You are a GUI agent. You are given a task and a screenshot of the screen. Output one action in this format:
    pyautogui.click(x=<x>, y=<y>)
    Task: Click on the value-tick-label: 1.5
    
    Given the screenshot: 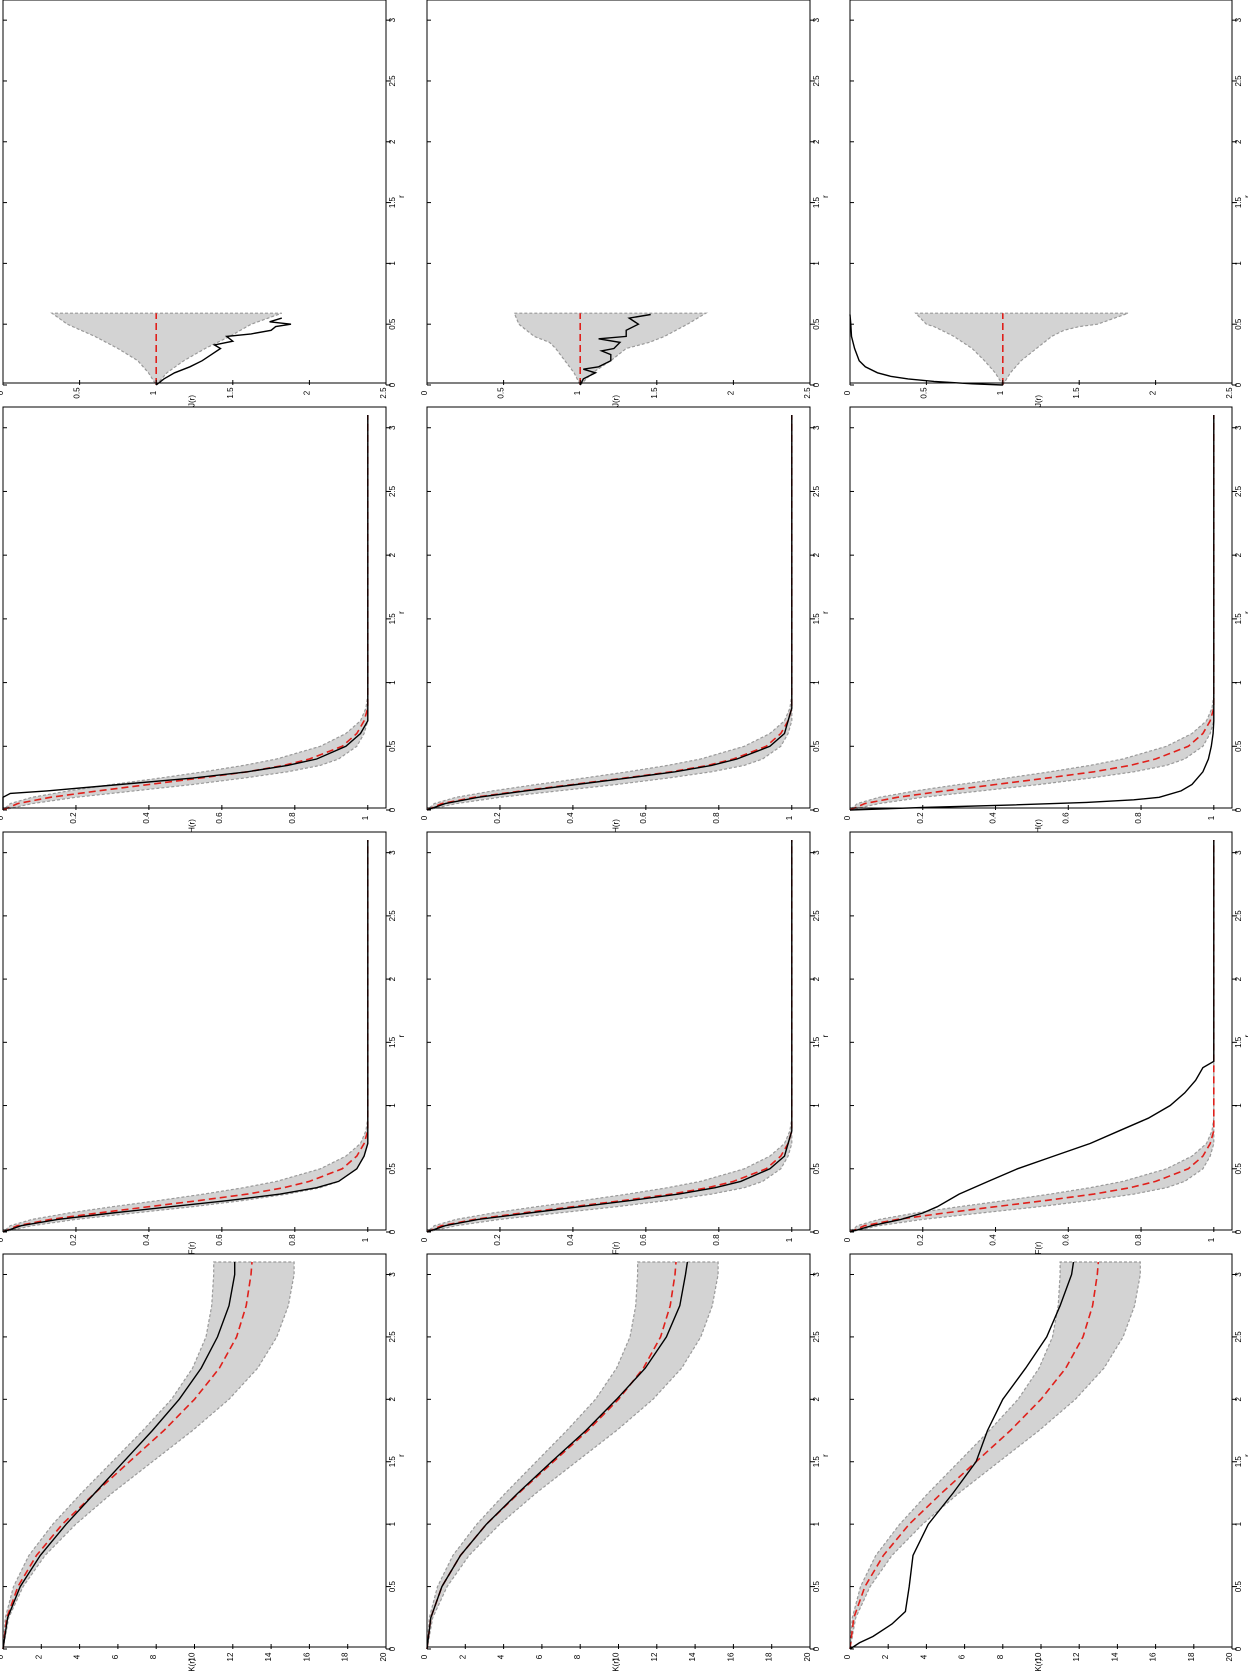 What is the action you would take?
    pyautogui.click(x=654, y=393)
    